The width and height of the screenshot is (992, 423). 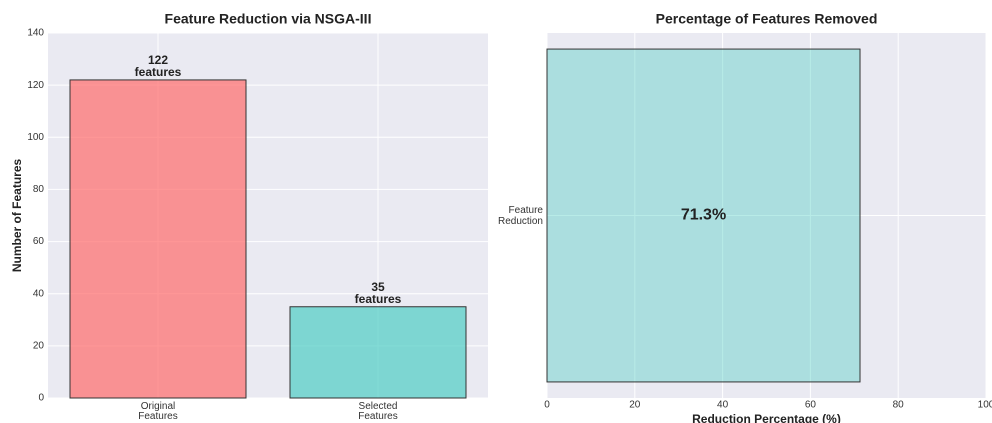 I want to click on x-tick-label: 60, so click(x=811, y=405).